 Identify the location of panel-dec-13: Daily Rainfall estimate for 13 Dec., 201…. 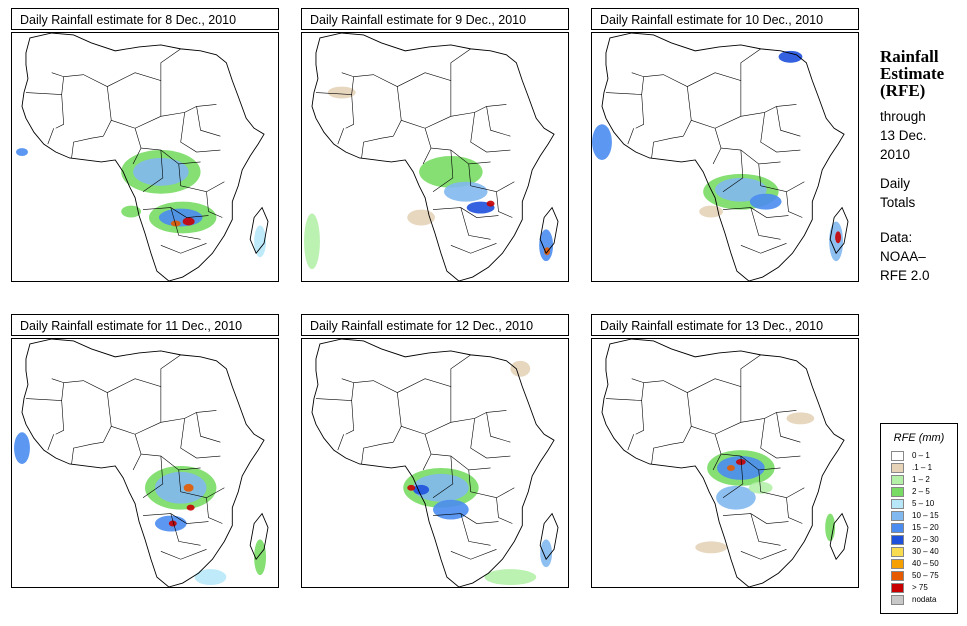
(726, 451).